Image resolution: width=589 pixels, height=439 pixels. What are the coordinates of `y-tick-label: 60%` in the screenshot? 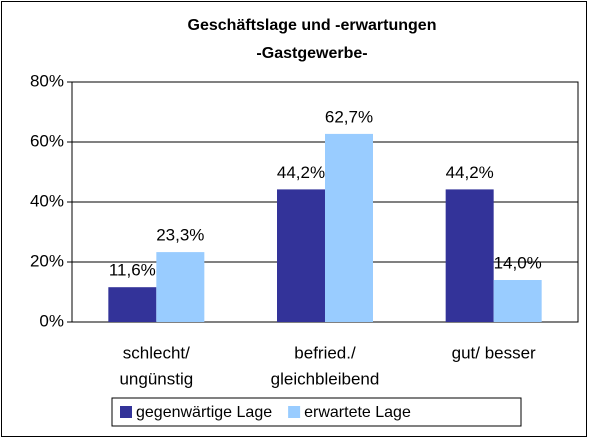 It's located at (47, 140).